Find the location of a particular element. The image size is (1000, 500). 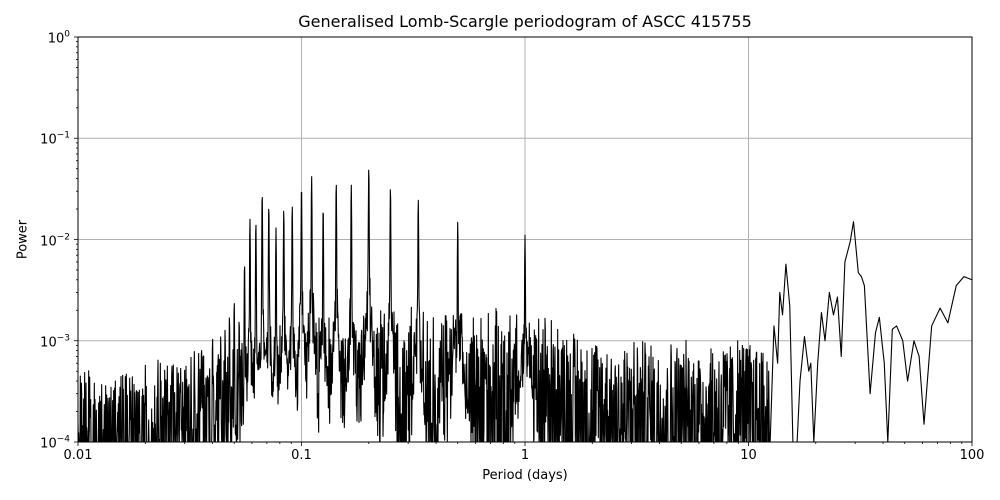

x-tick-label: 1 is located at coordinates (525, 455).